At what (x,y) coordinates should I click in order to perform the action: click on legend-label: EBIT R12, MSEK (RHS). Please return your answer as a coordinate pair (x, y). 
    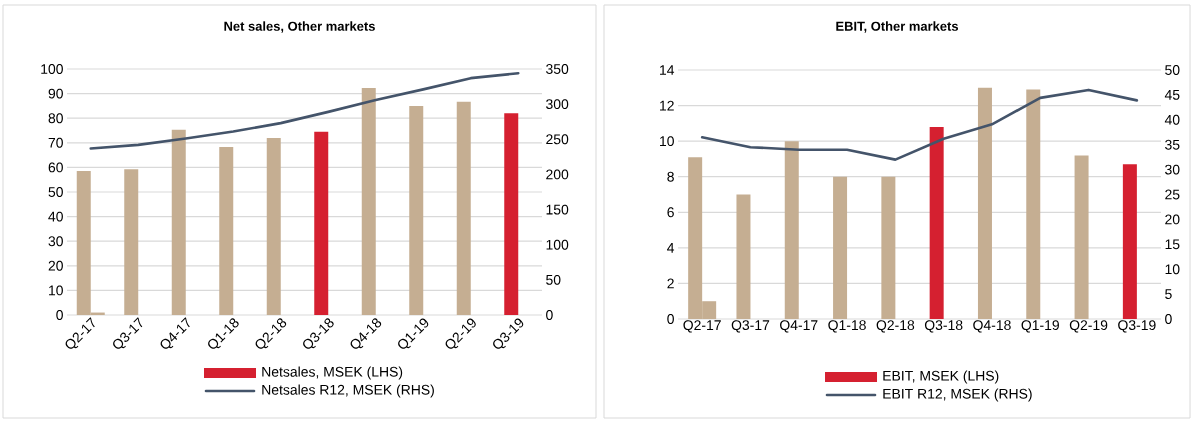
    Looking at the image, I should click on (957, 395).